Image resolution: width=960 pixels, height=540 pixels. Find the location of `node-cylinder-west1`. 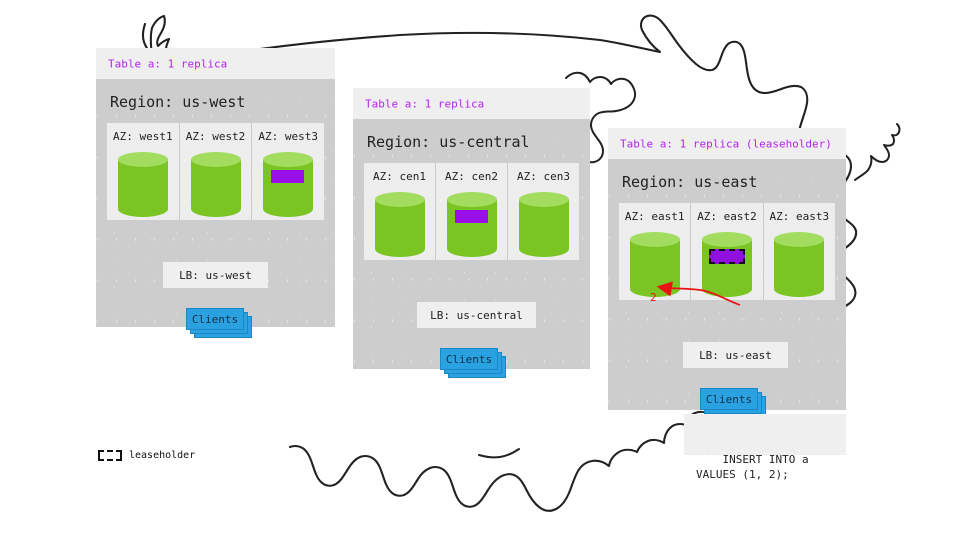

node-cylinder-west1 is located at coordinates (142, 185).